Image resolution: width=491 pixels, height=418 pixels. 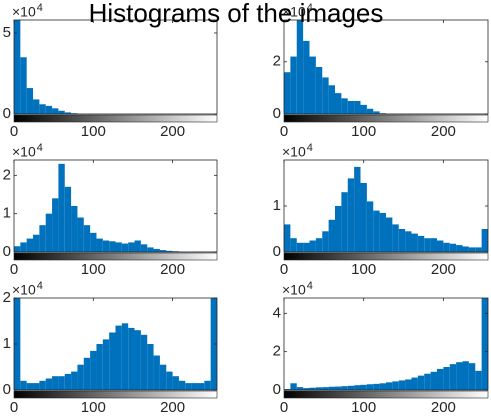 I want to click on axes-box, so click(x=115, y=67).